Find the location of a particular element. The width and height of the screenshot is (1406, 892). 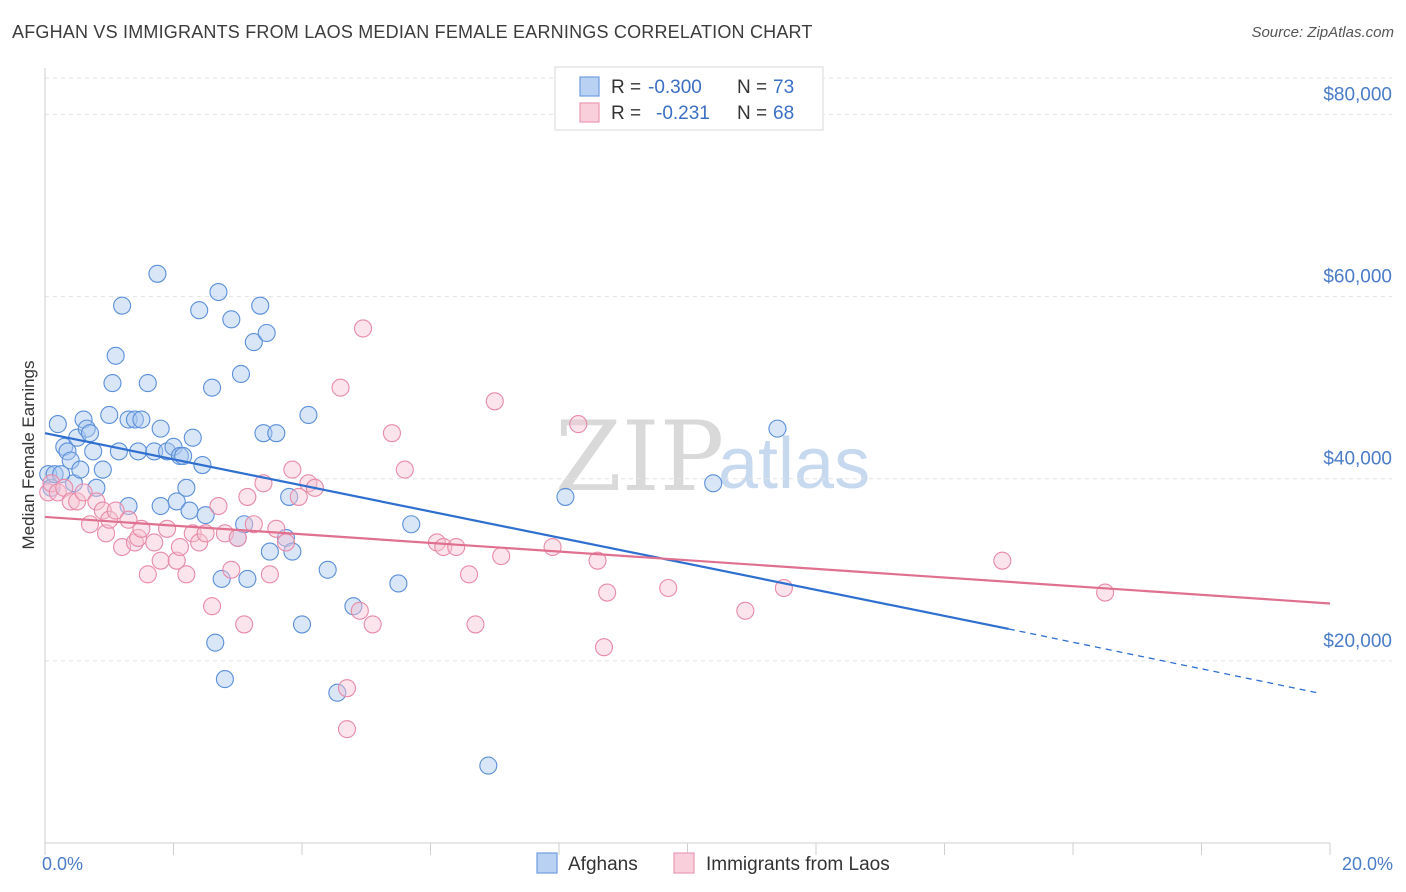

source-label: Source: ZipAtlas.com is located at coordinates (1322, 32).